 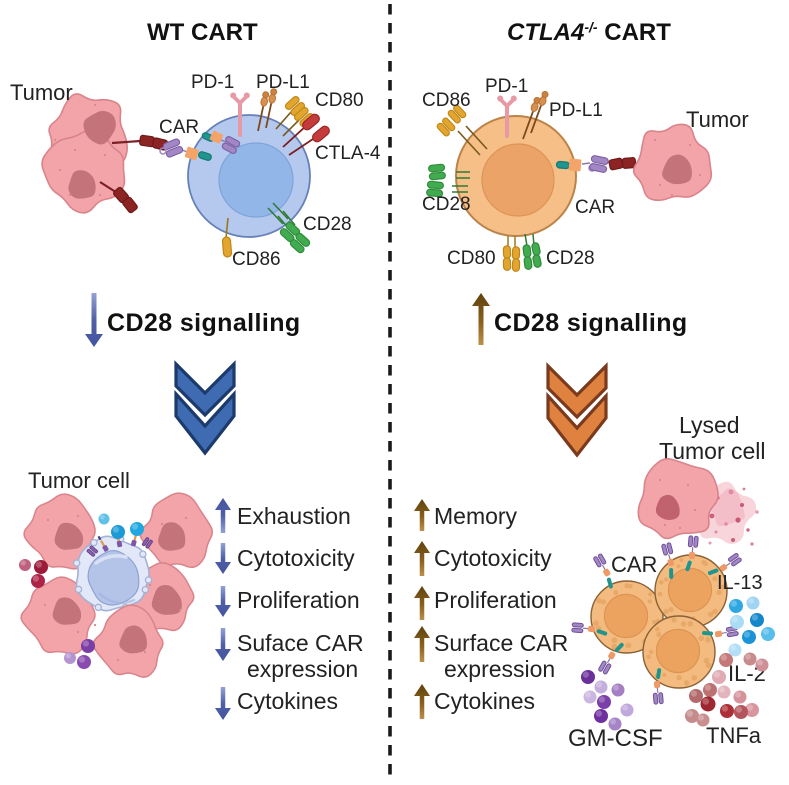 I want to click on svg-text: Lysed, so click(x=709, y=425).